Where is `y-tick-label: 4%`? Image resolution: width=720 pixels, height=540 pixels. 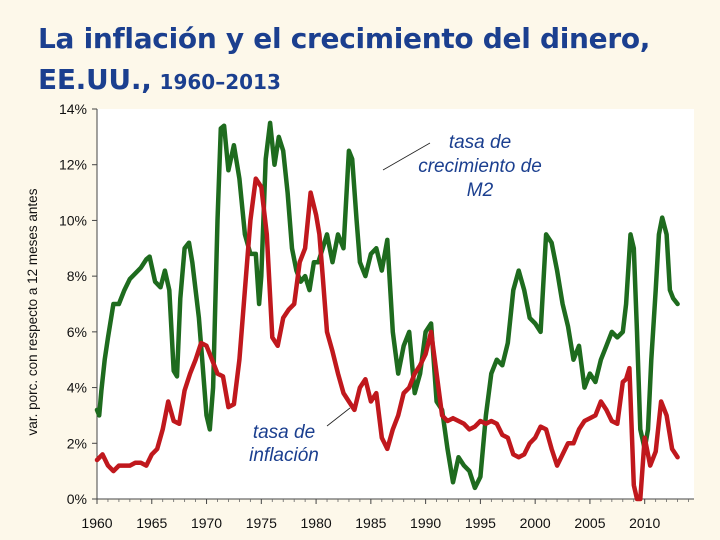 y-tick-label: 4% is located at coordinates (77, 388).